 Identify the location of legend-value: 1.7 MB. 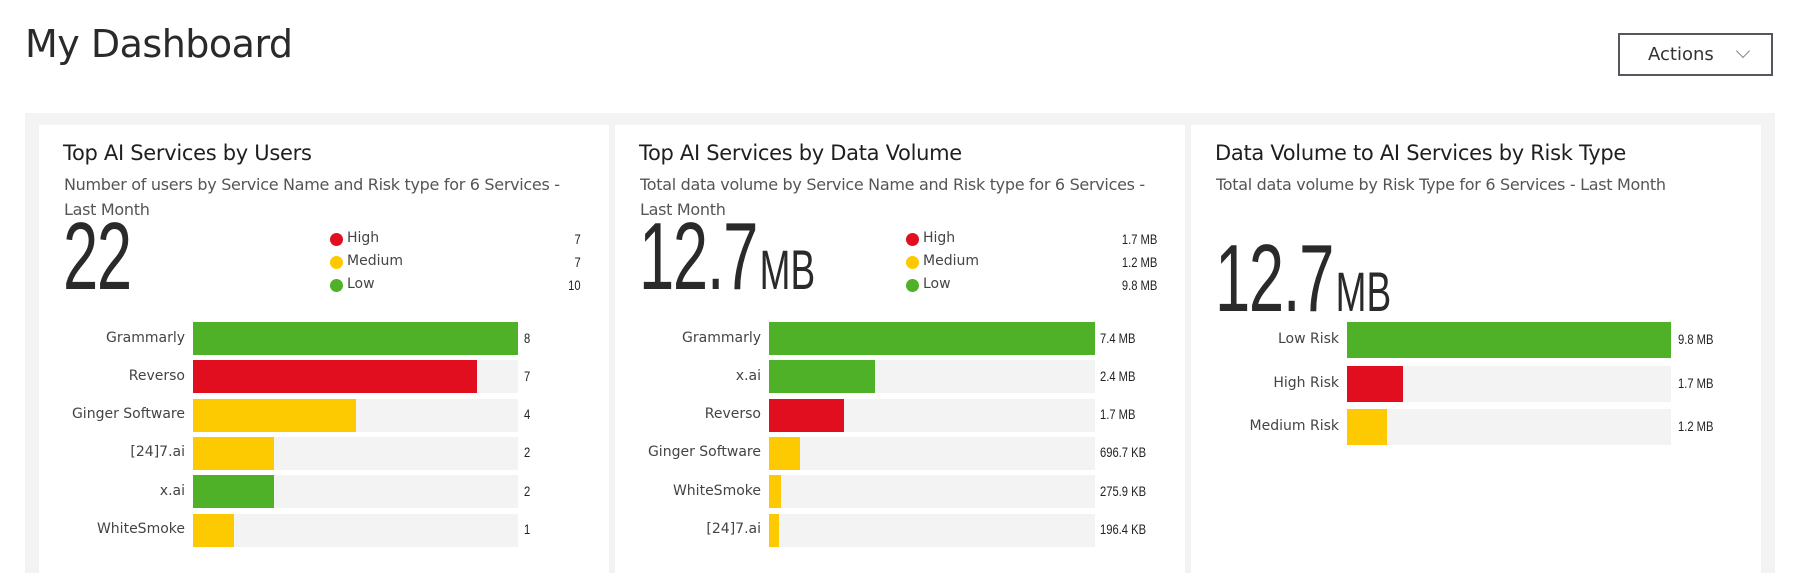
(1139, 239).